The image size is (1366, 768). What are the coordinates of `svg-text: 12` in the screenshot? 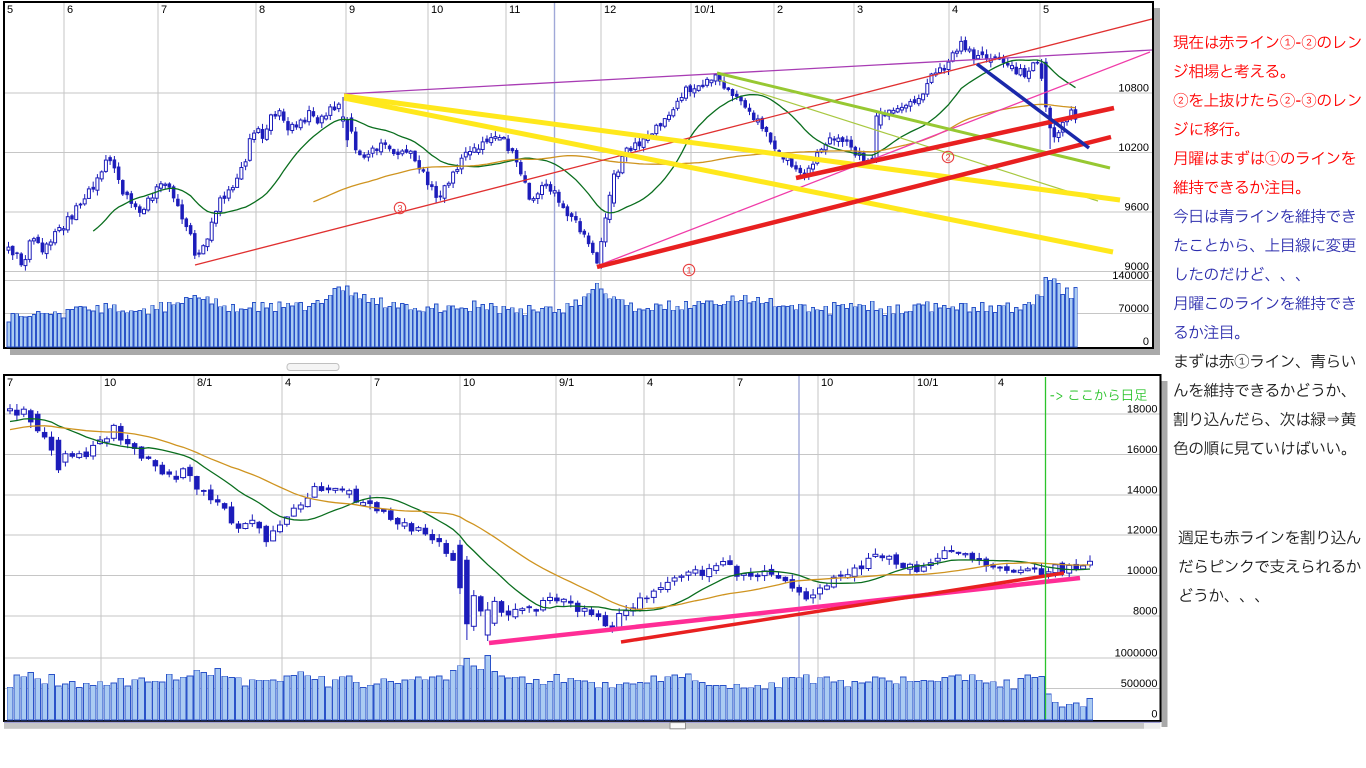 It's located at (610, 10).